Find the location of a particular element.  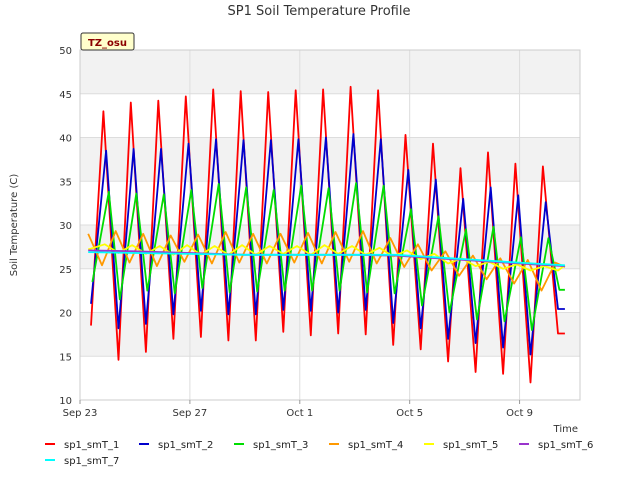

x-tick-label: Sep 27 is located at coordinates (190, 413).